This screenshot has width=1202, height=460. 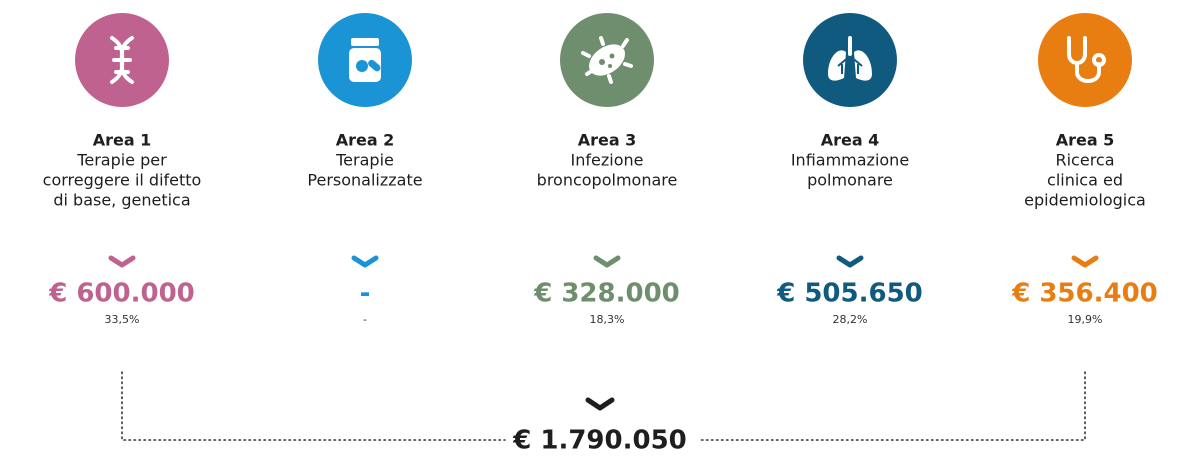 What do you see at coordinates (122, 140) in the screenshot?
I see `area-title: Area 1` at bounding box center [122, 140].